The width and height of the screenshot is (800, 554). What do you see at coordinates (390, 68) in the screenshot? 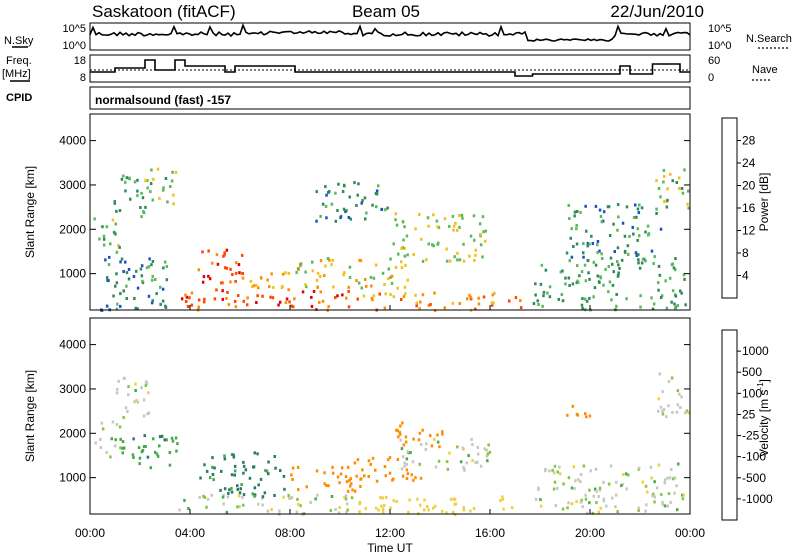
I see `frequency-line` at bounding box center [390, 68].